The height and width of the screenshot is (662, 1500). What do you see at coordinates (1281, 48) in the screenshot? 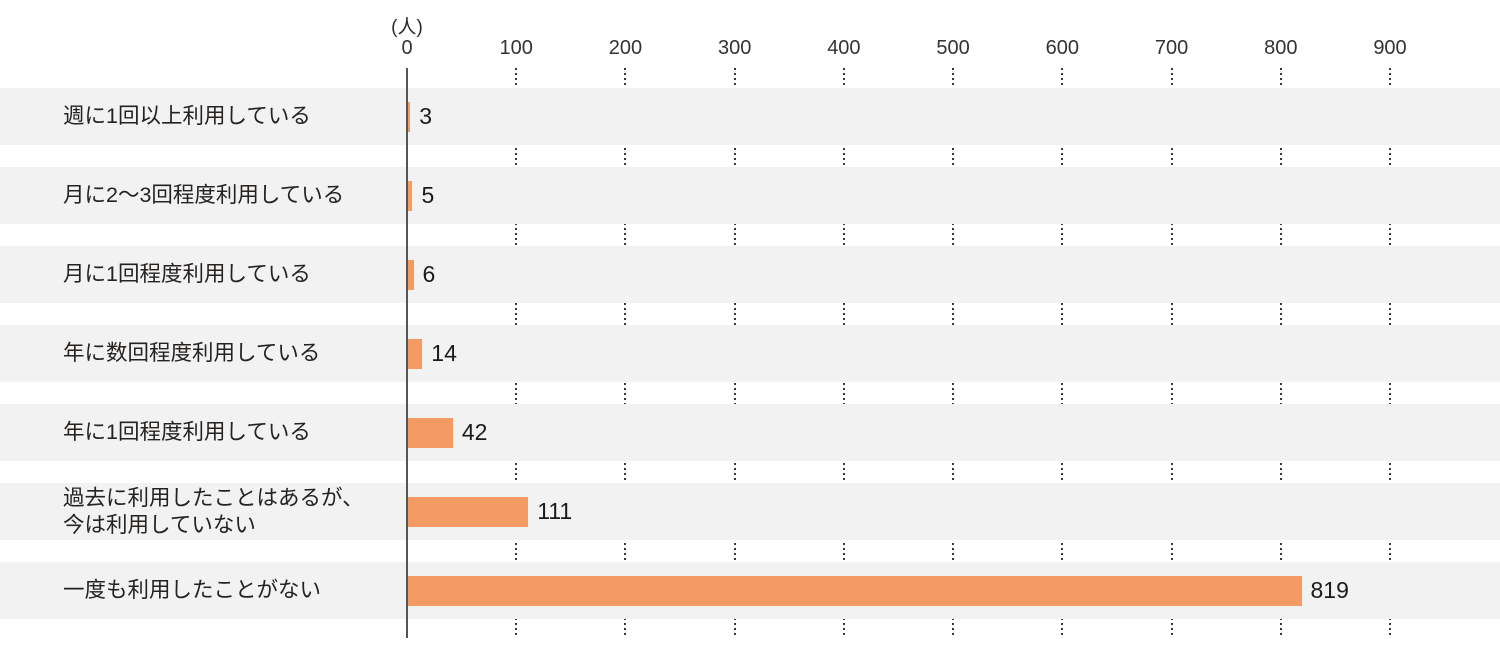
I see `x-tick-label-800: 800` at bounding box center [1281, 48].